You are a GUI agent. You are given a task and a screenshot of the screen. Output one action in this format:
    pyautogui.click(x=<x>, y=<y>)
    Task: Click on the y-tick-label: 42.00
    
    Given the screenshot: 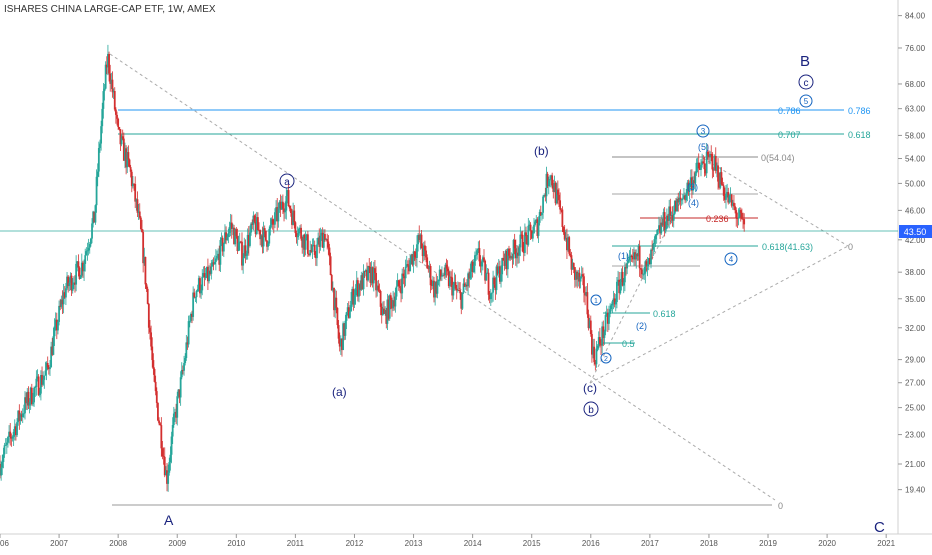 What is the action you would take?
    pyautogui.click(x=915, y=240)
    